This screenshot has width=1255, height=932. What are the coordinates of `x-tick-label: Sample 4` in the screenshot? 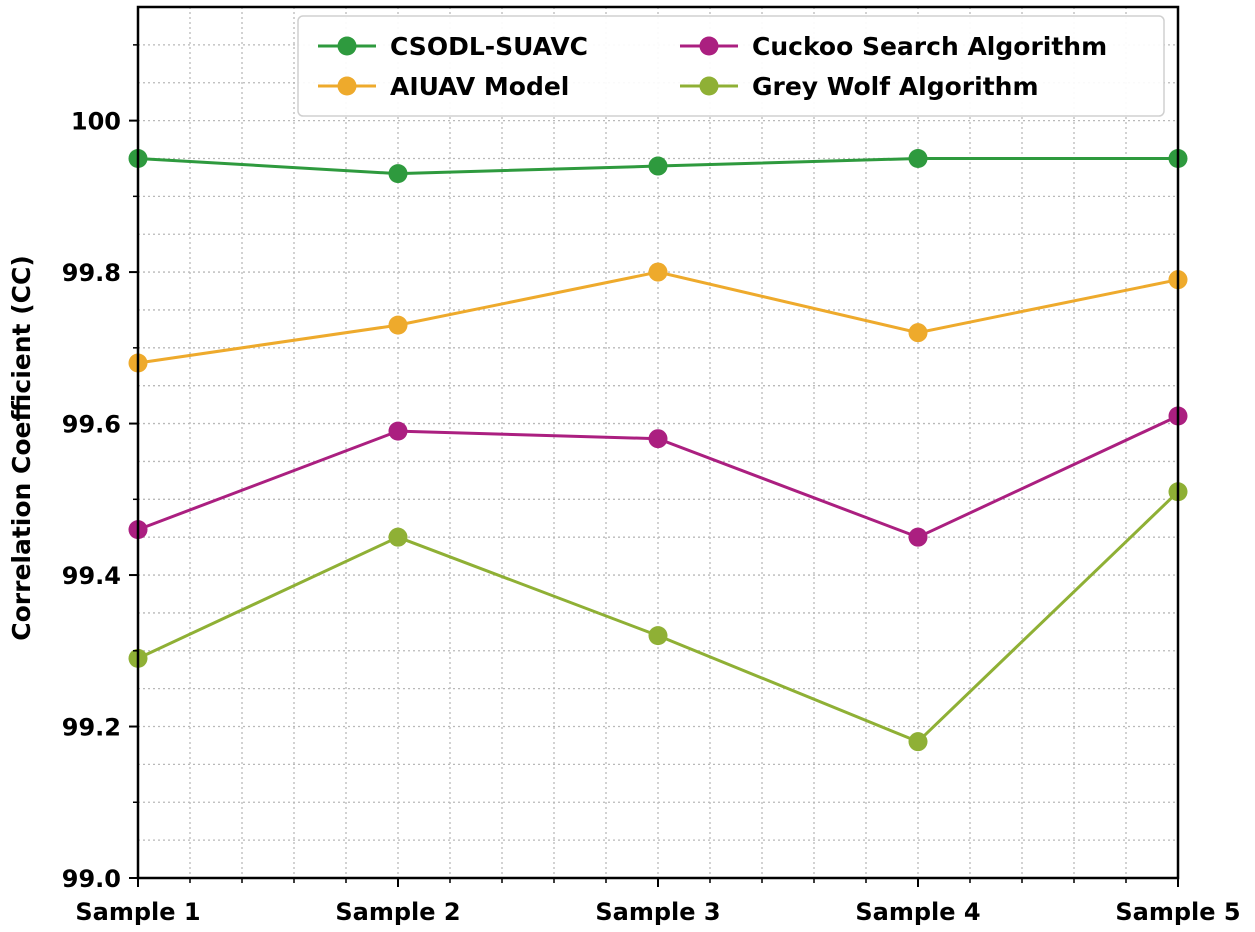 It's located at (917, 912).